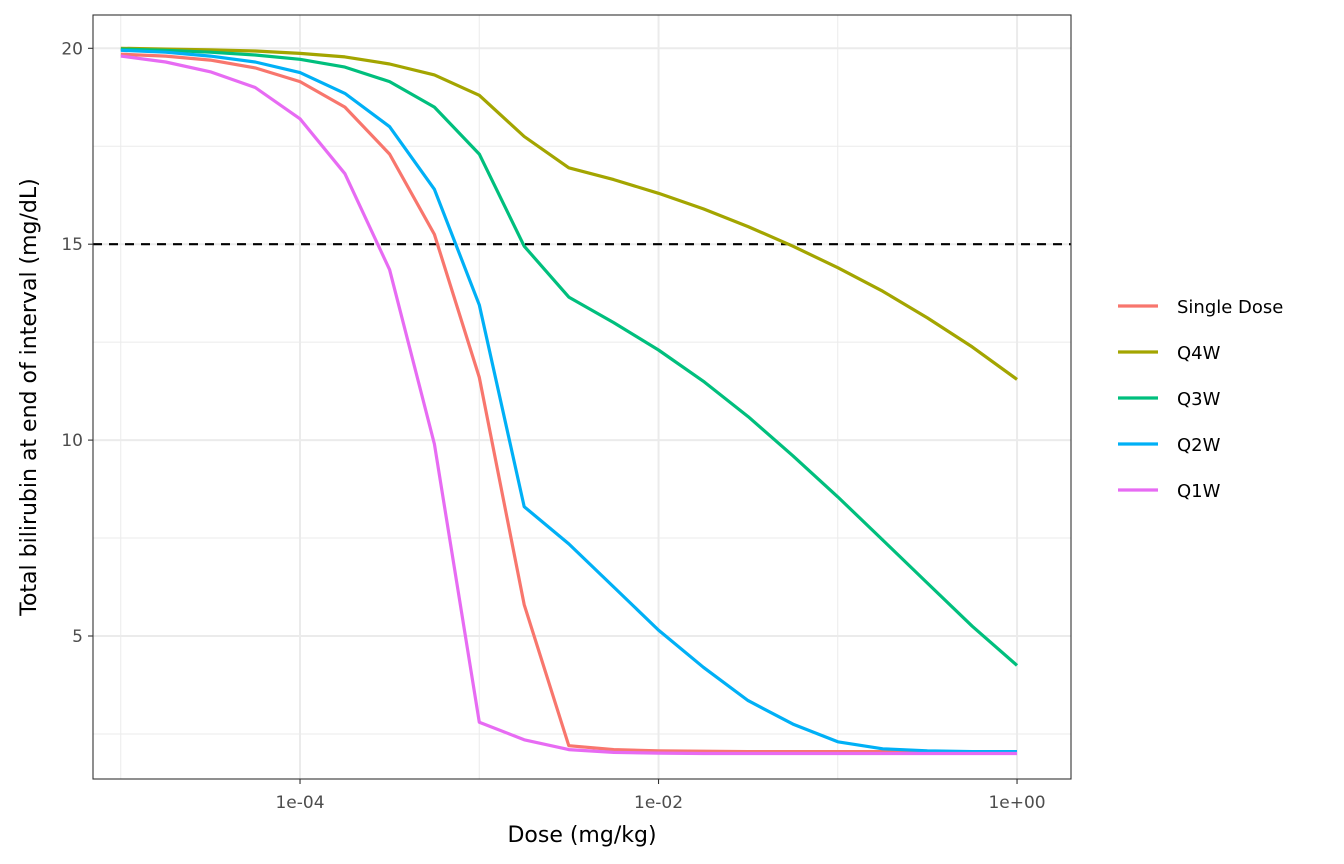 The width and height of the screenshot is (1344, 864). Describe the element at coordinates (1230, 307) in the screenshot. I see `legend-label: Single Dose` at that location.